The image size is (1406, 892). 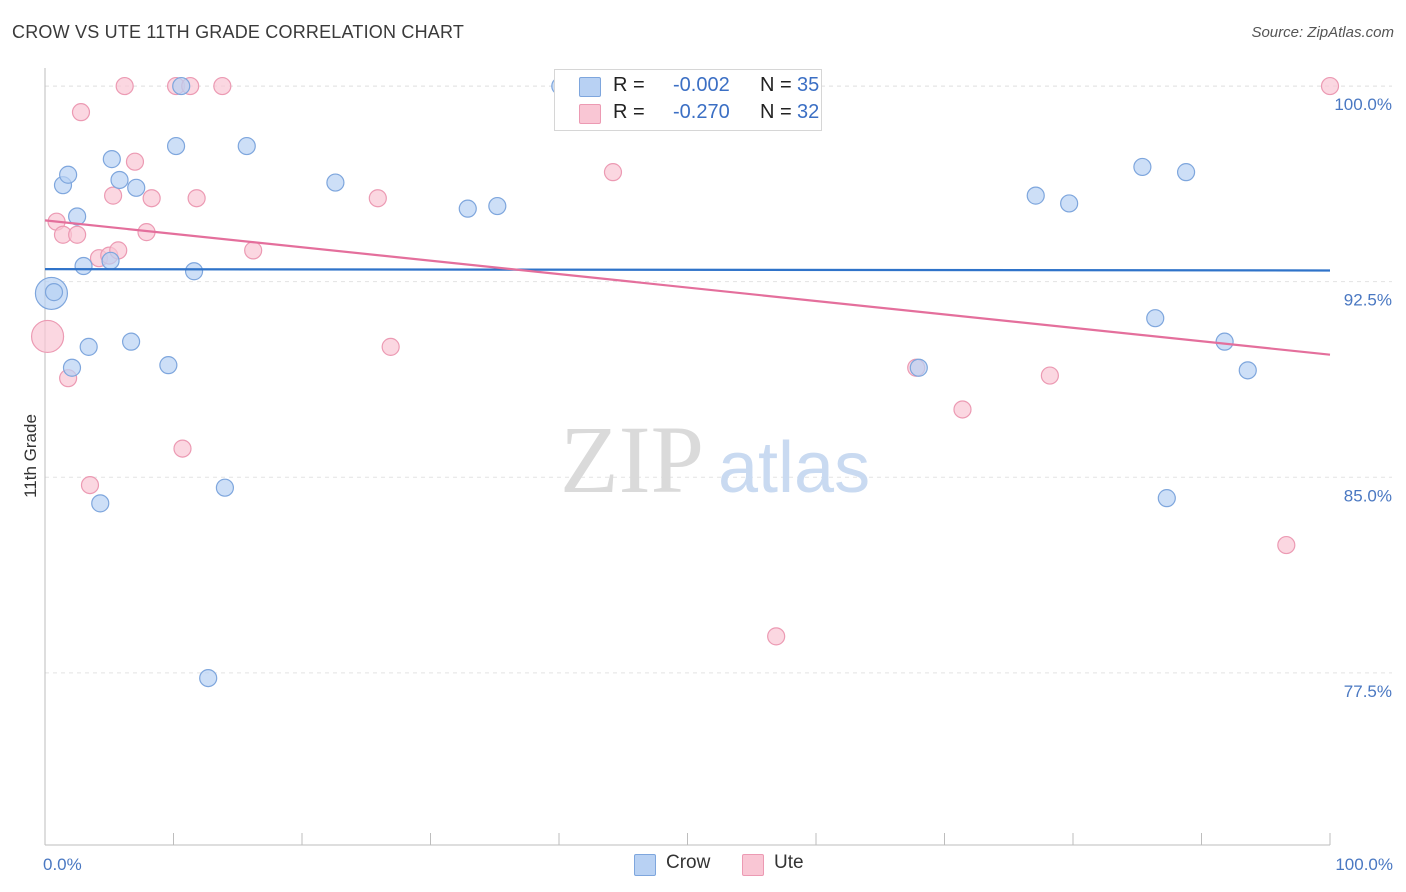 I want to click on legend-r-value: -0.270, so click(x=701, y=112).